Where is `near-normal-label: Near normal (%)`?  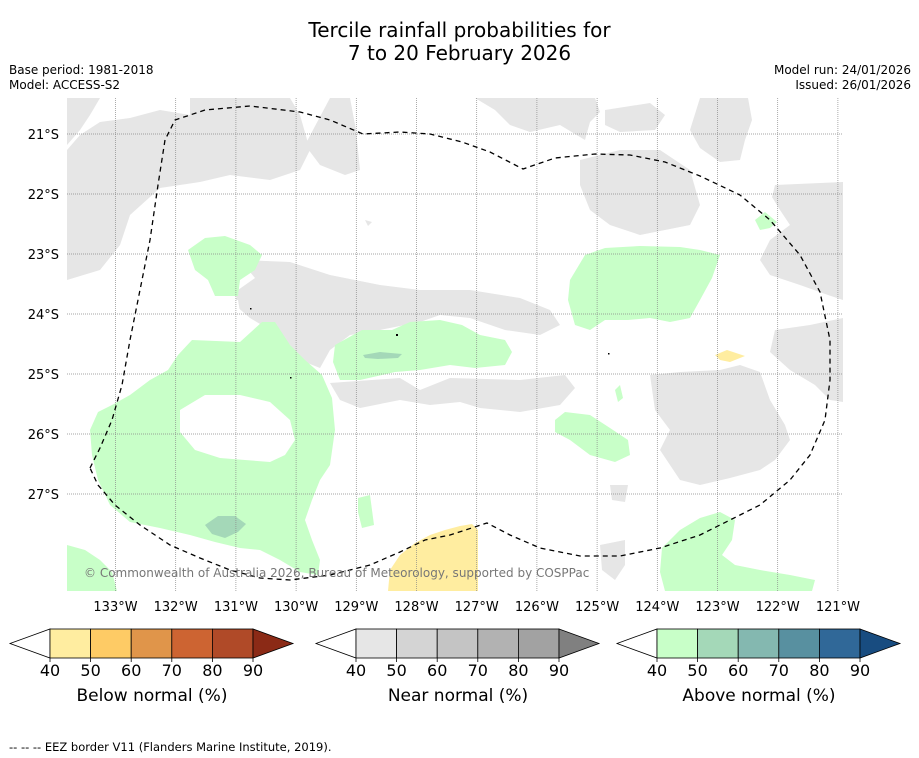 near-normal-label: Near normal (%) is located at coordinates (458, 696).